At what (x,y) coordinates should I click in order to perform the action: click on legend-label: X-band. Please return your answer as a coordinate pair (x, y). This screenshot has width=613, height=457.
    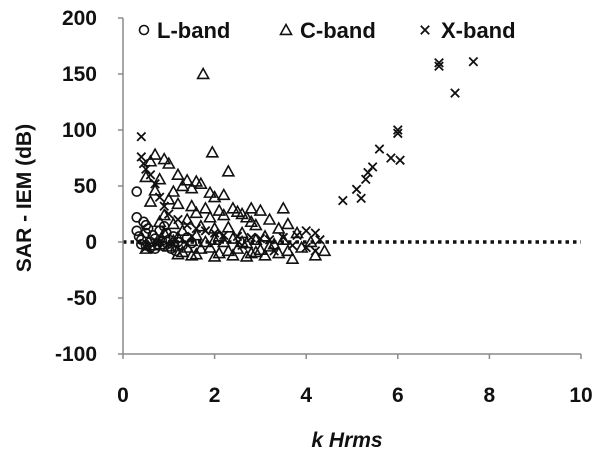
    Looking at the image, I should click on (478, 30).